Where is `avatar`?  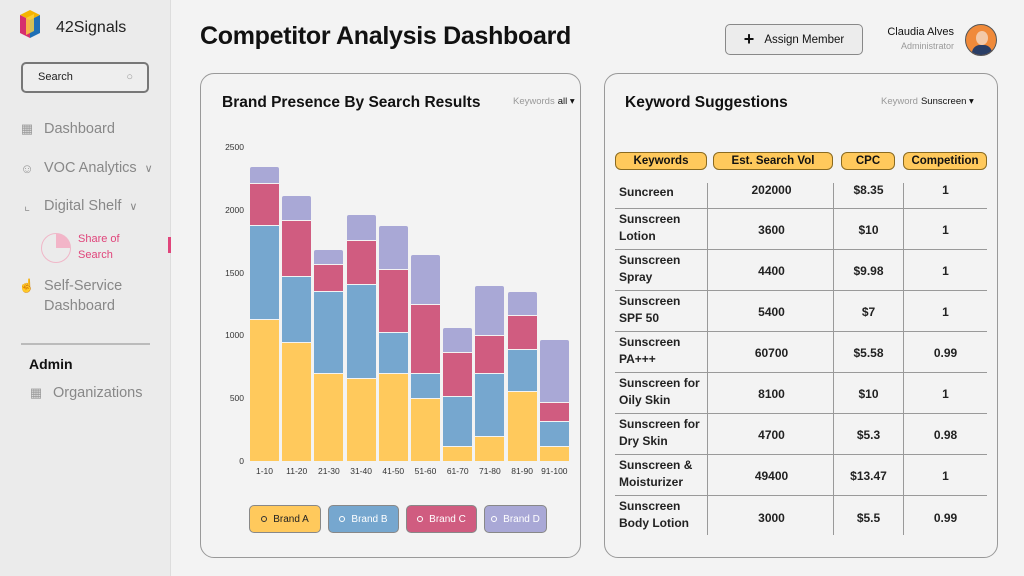 avatar is located at coordinates (981, 40).